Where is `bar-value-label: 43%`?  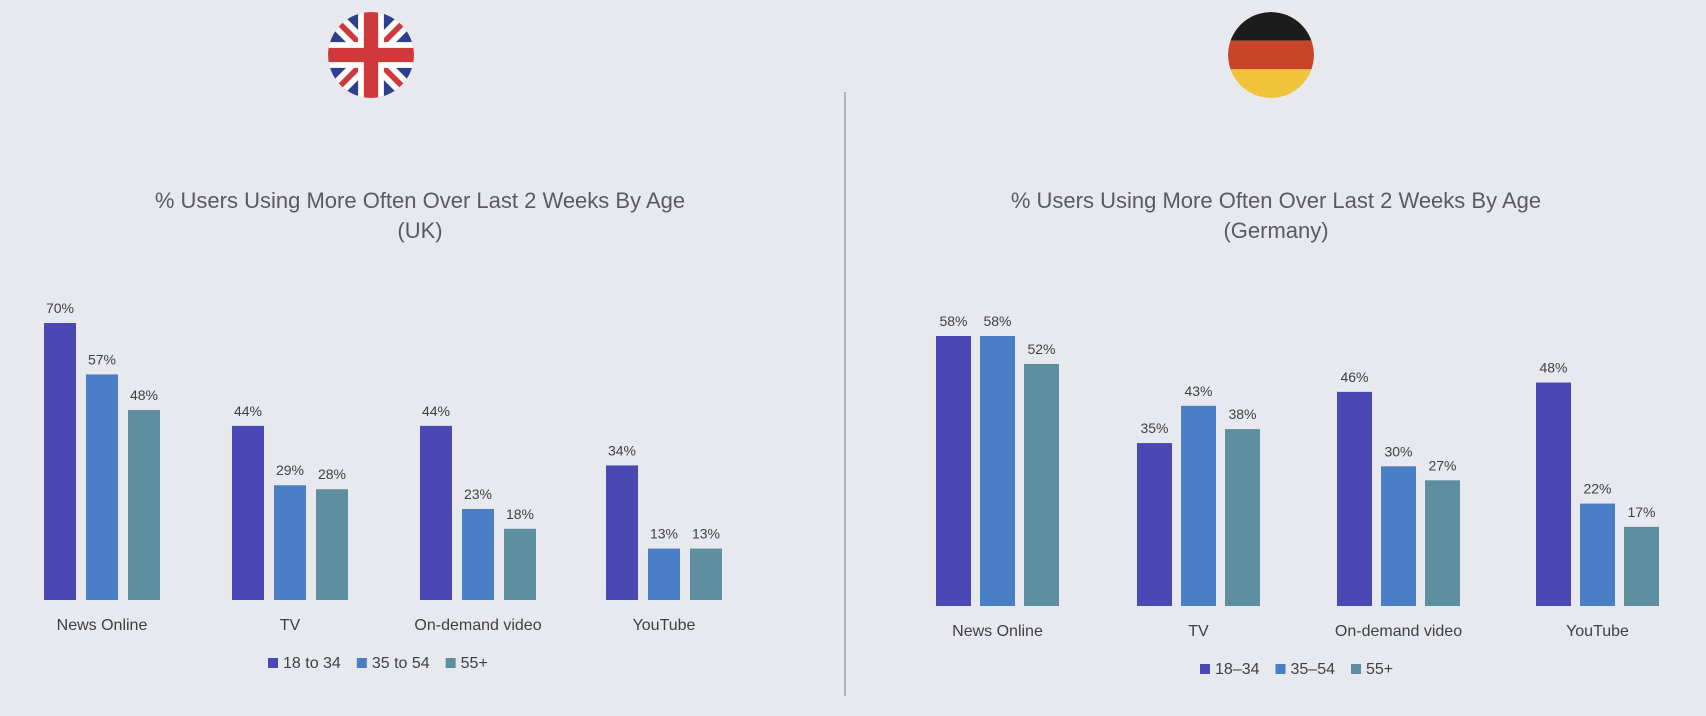 bar-value-label: 43% is located at coordinates (1198, 391).